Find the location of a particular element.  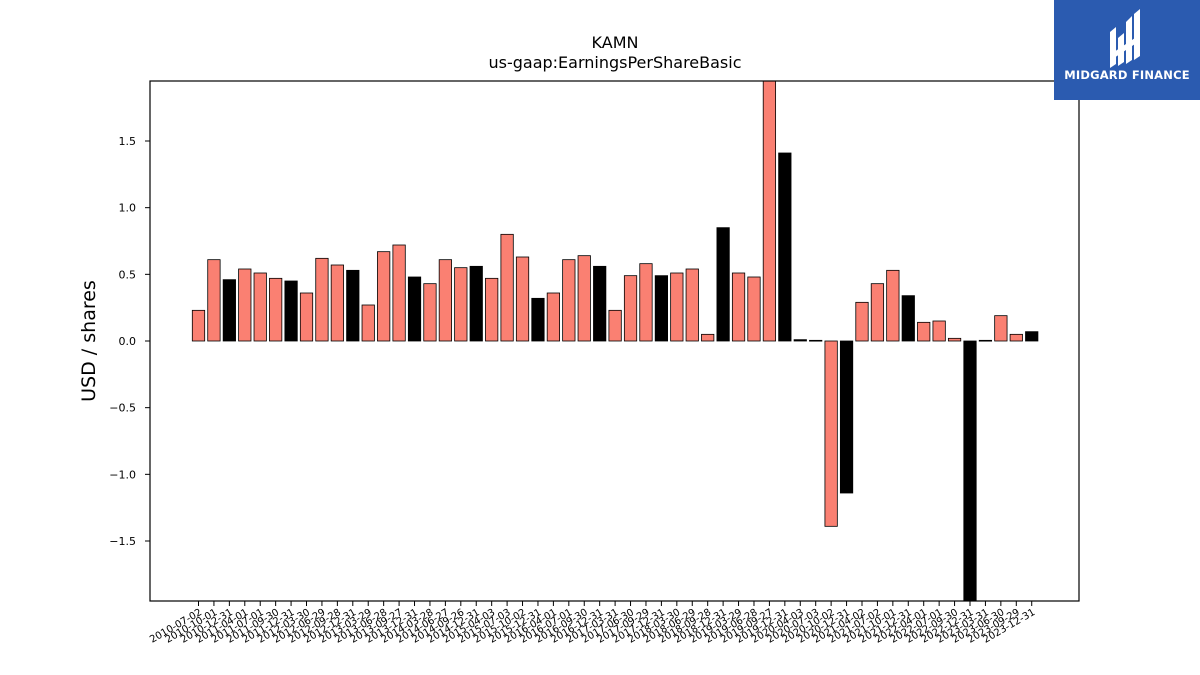

chart-subtitle: us-gaap:EarningsPerShareBasic is located at coordinates (614, 62).